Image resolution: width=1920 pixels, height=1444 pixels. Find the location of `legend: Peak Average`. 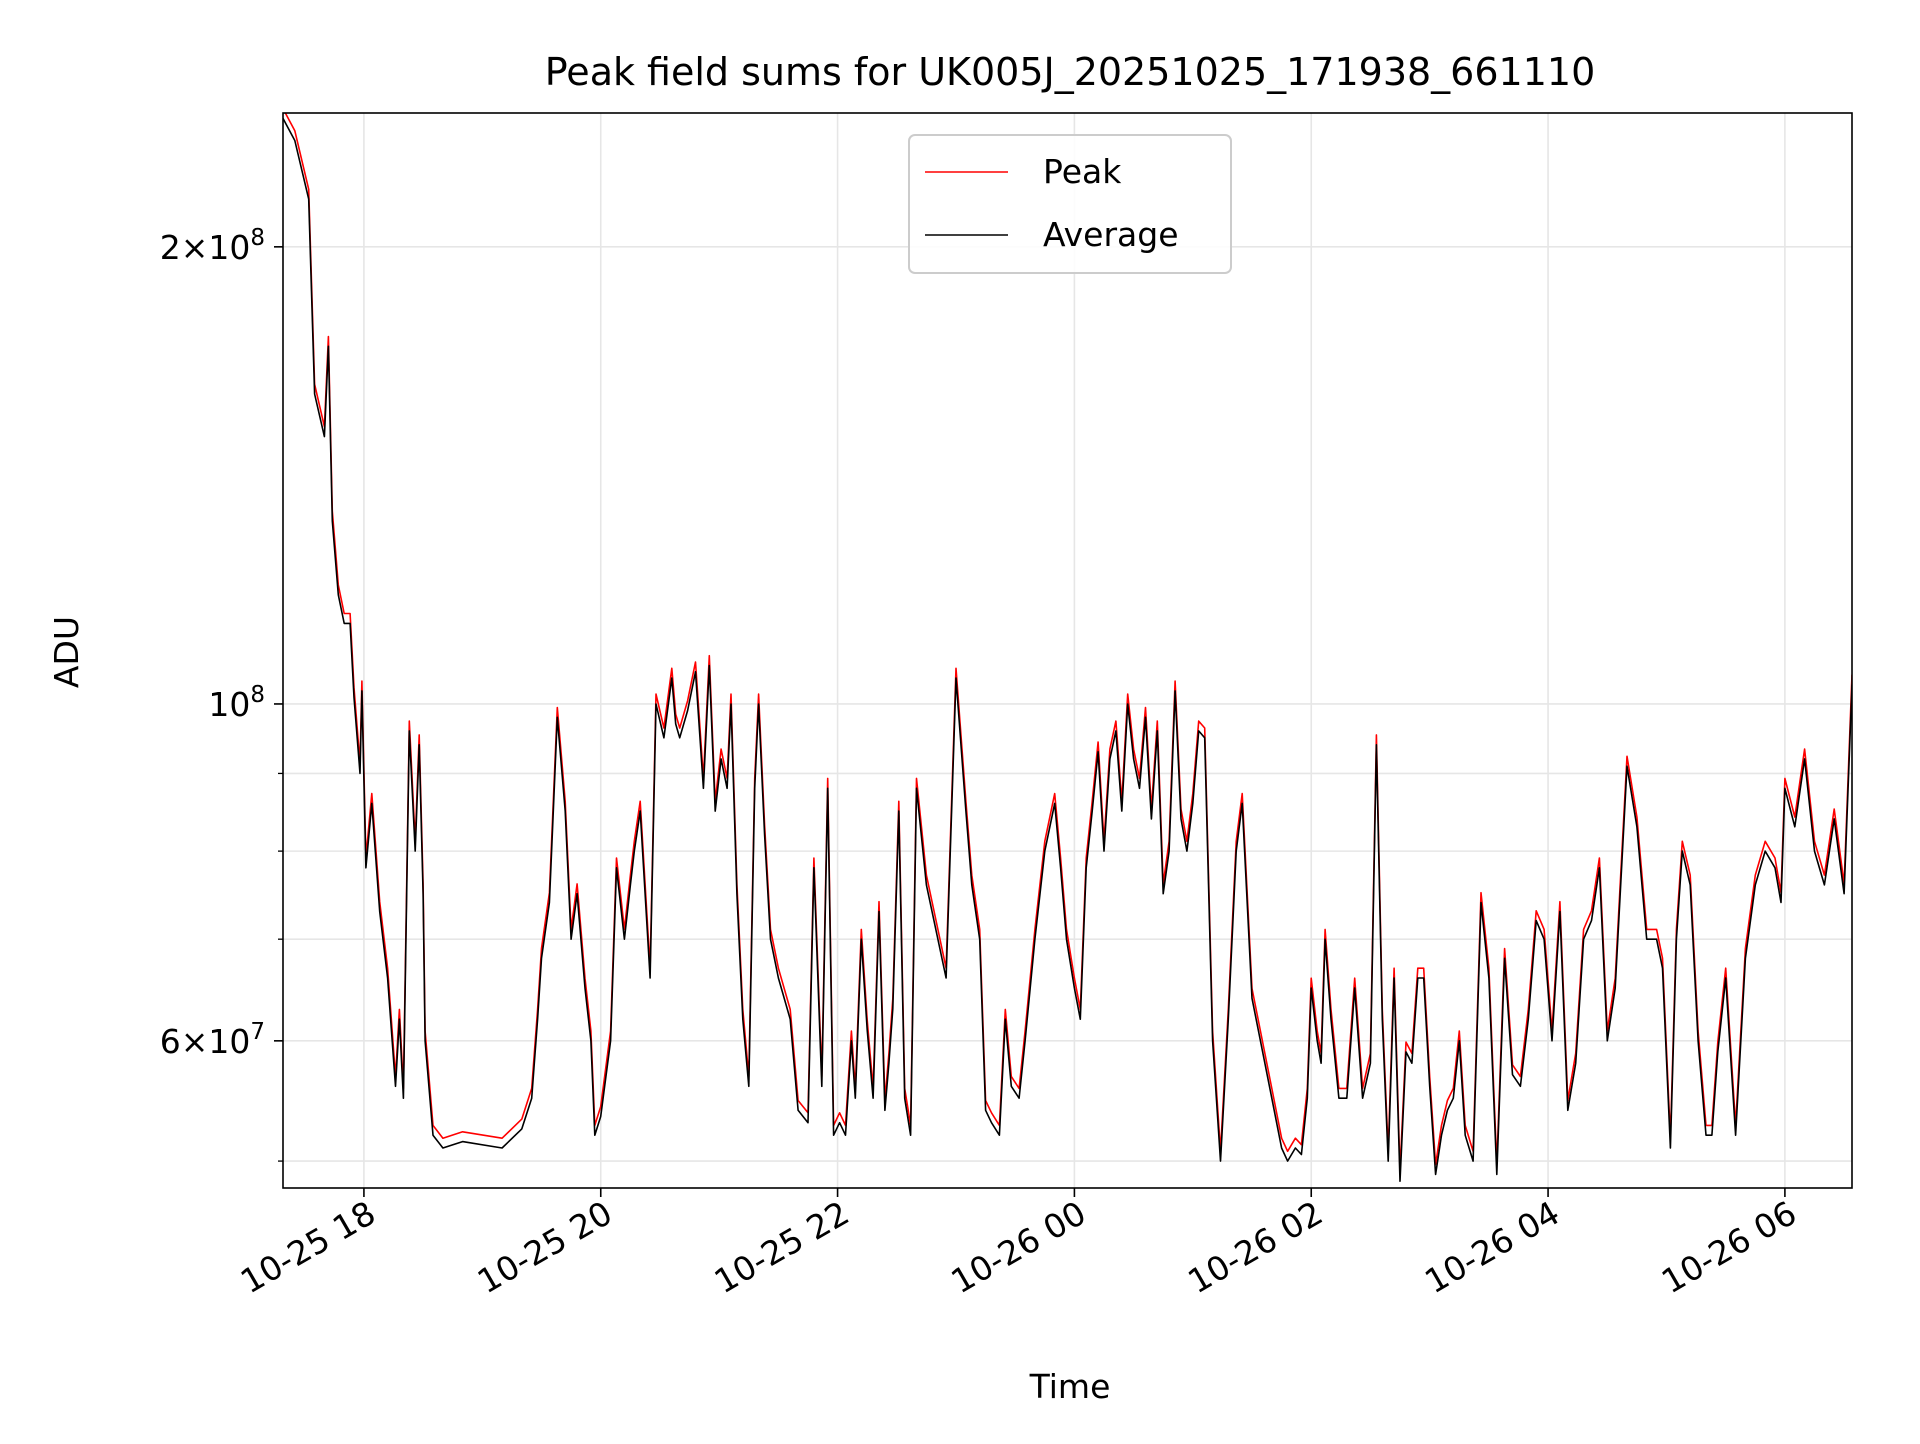

legend: Peak Average is located at coordinates (1070, 204).